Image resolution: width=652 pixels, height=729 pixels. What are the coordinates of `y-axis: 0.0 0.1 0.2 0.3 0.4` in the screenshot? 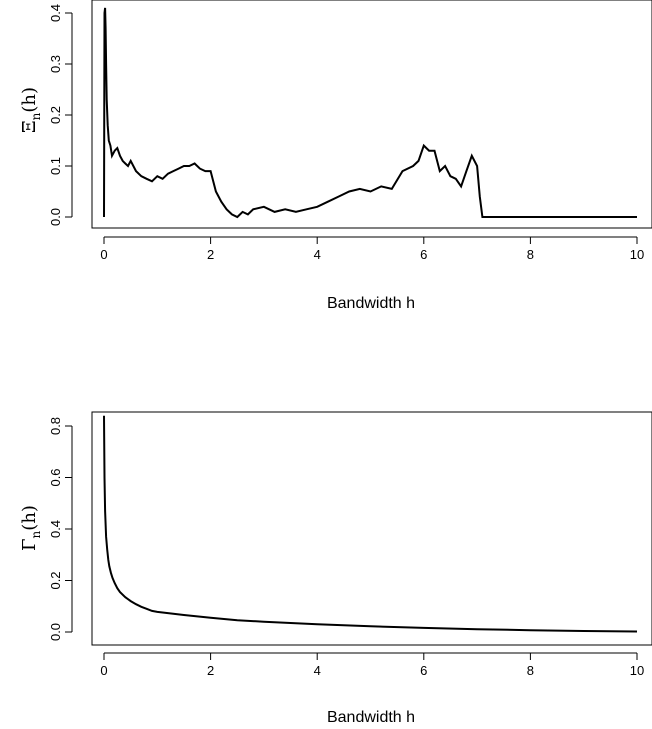 It's located at (60, 115).